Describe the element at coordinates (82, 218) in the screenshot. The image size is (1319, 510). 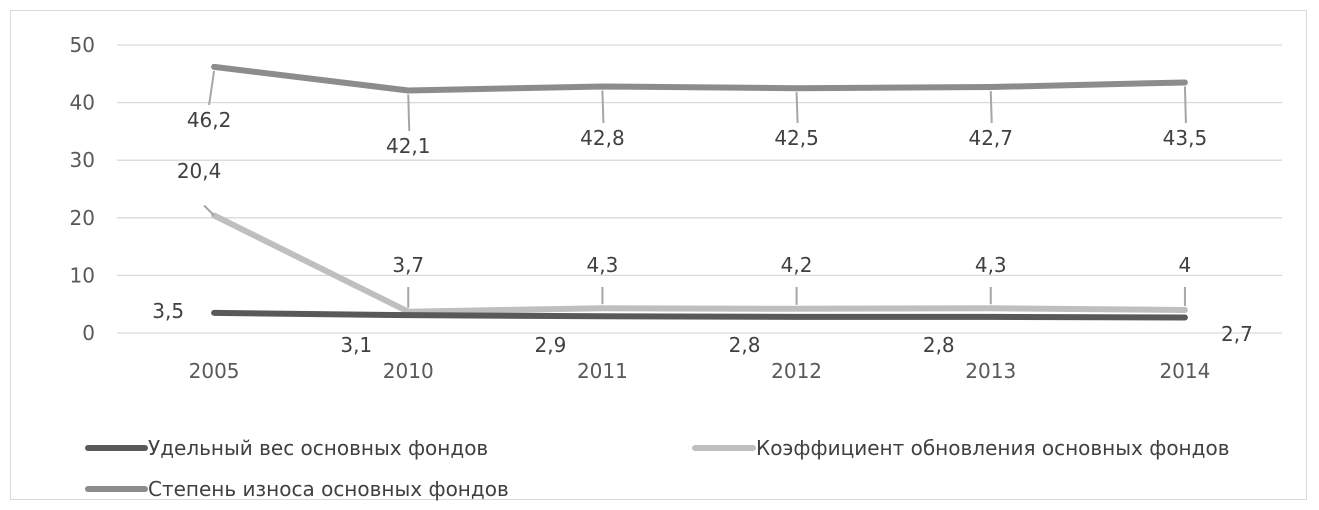
I see `y-tick-label: 20` at that location.